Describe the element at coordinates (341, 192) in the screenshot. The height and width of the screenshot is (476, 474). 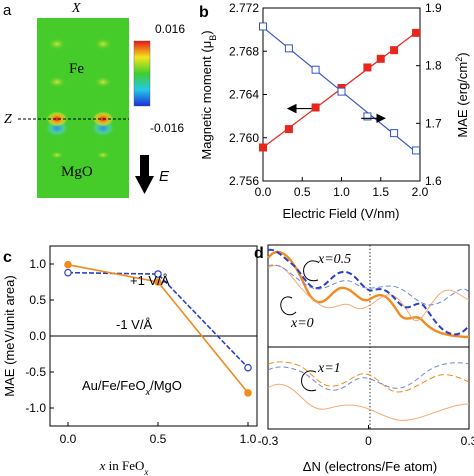
I see `b-x-tick-label: 1.0` at that location.